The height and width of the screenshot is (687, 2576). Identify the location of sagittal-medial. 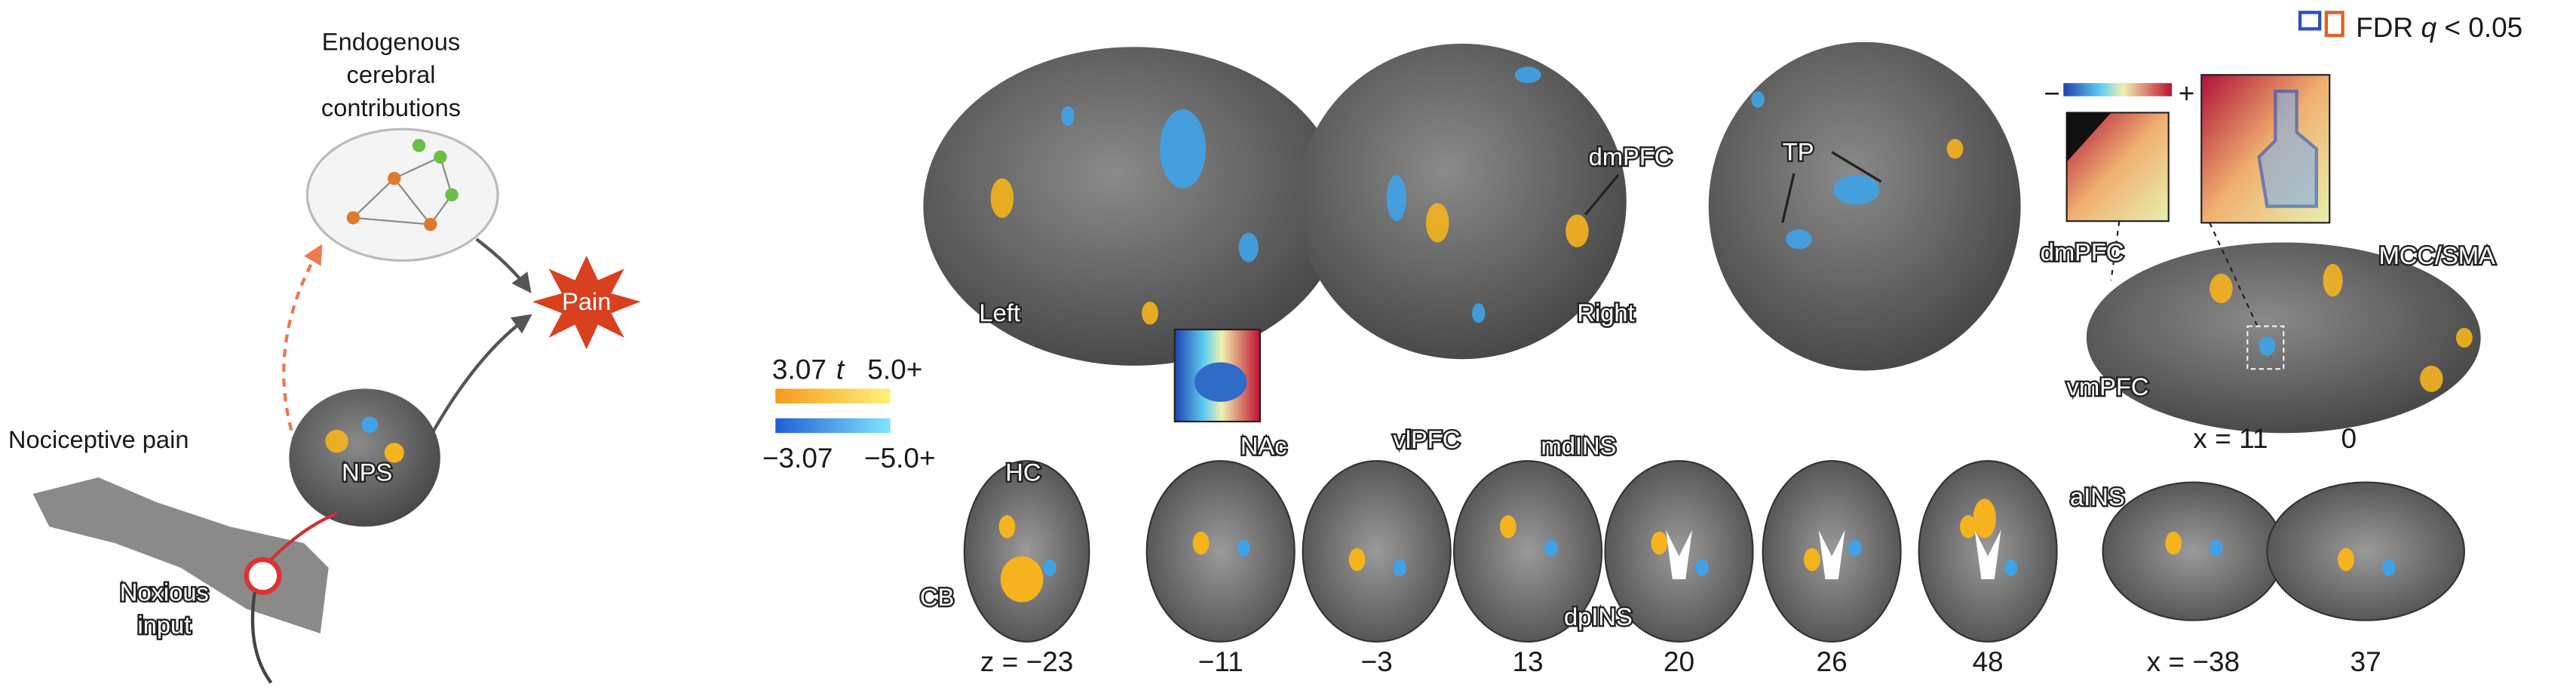
(2283, 338).